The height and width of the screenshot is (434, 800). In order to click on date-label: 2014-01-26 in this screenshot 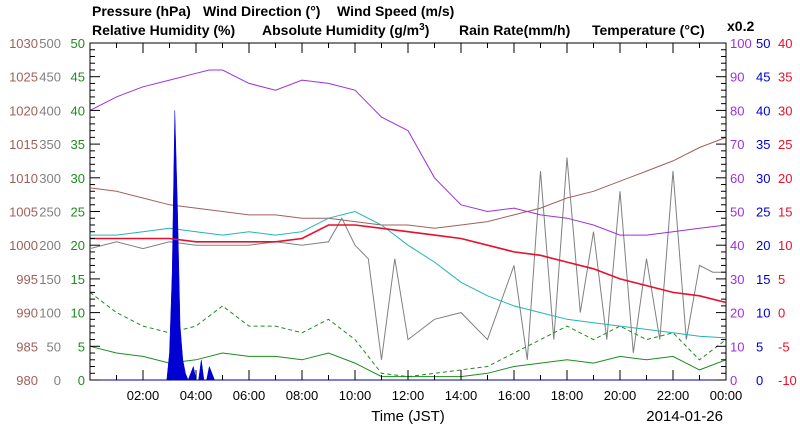, I will do `click(684, 416)`.